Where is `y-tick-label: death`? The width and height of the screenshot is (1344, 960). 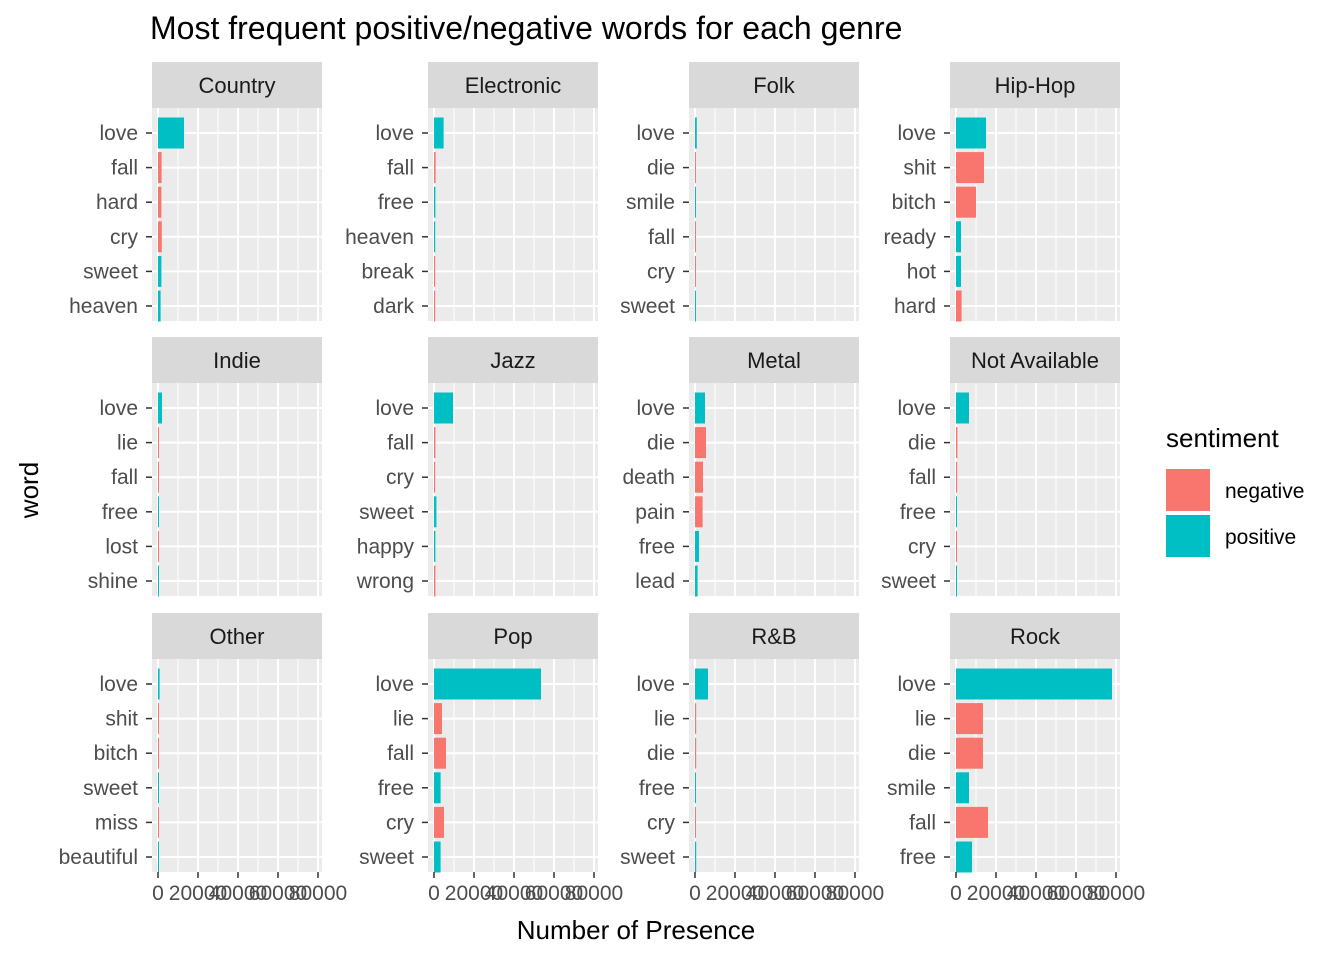 y-tick-label: death is located at coordinates (648, 477).